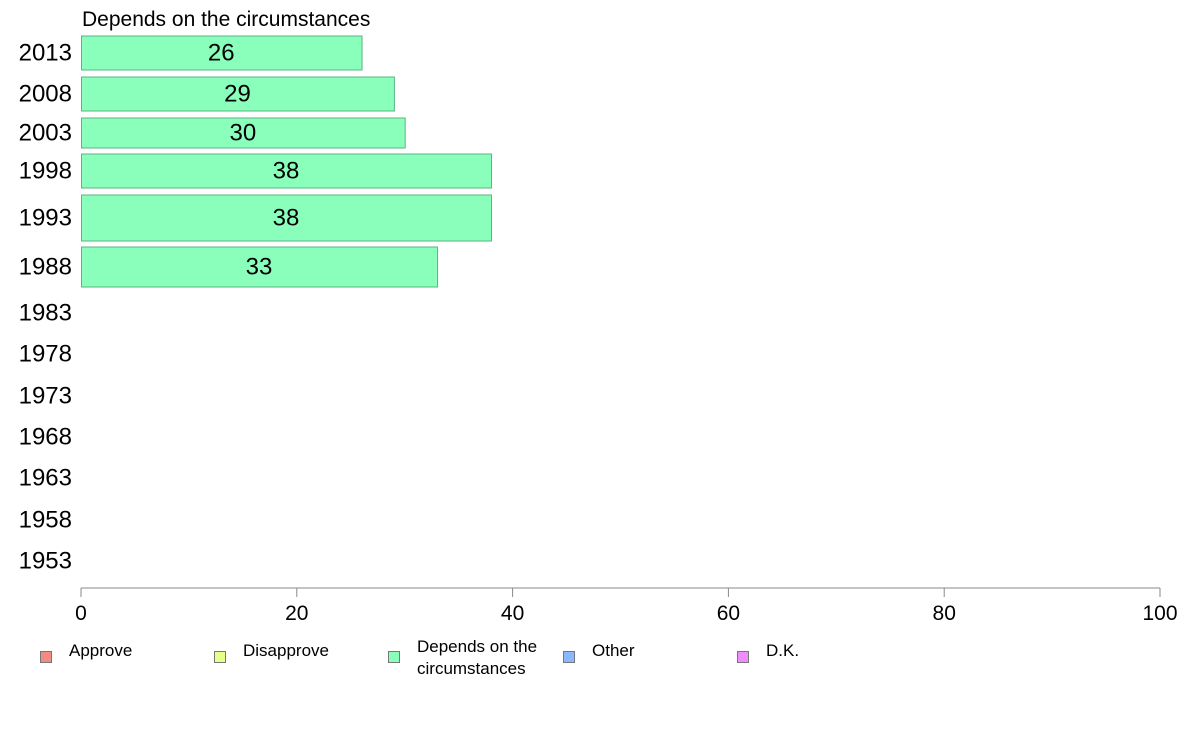 The image size is (1188, 736). What do you see at coordinates (394, 657) in the screenshot?
I see `legend-swatch-depends` at bounding box center [394, 657].